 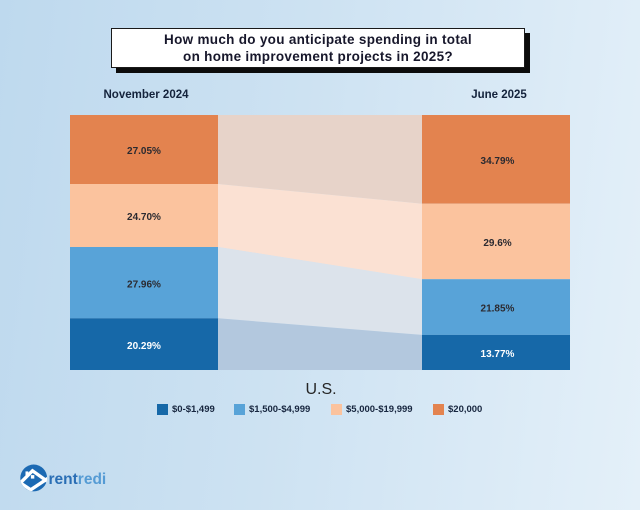 I want to click on svg-text: 27.96%, so click(x=144, y=284).